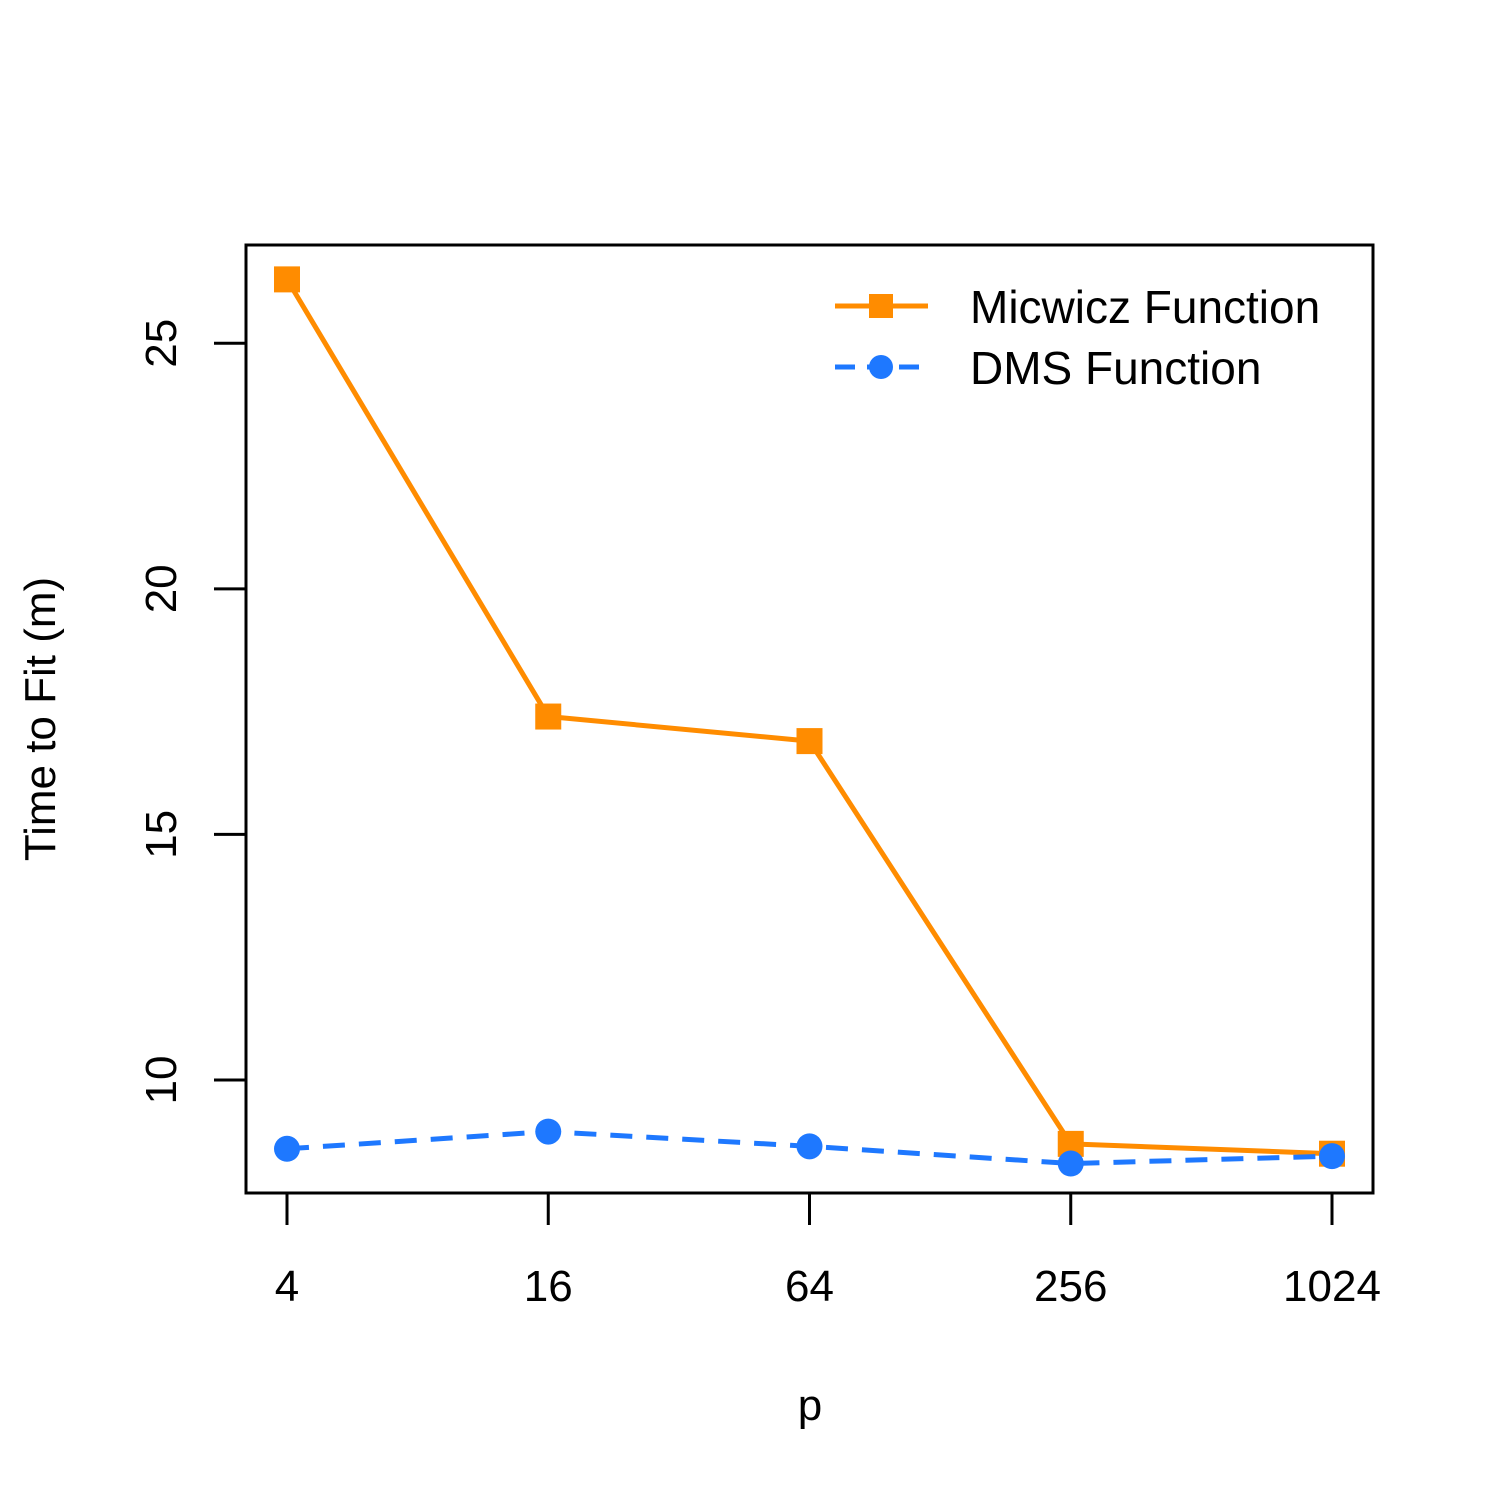 This screenshot has width=1500, height=1500. What do you see at coordinates (161, 343) in the screenshot?
I see `y-tick-label: 25` at bounding box center [161, 343].